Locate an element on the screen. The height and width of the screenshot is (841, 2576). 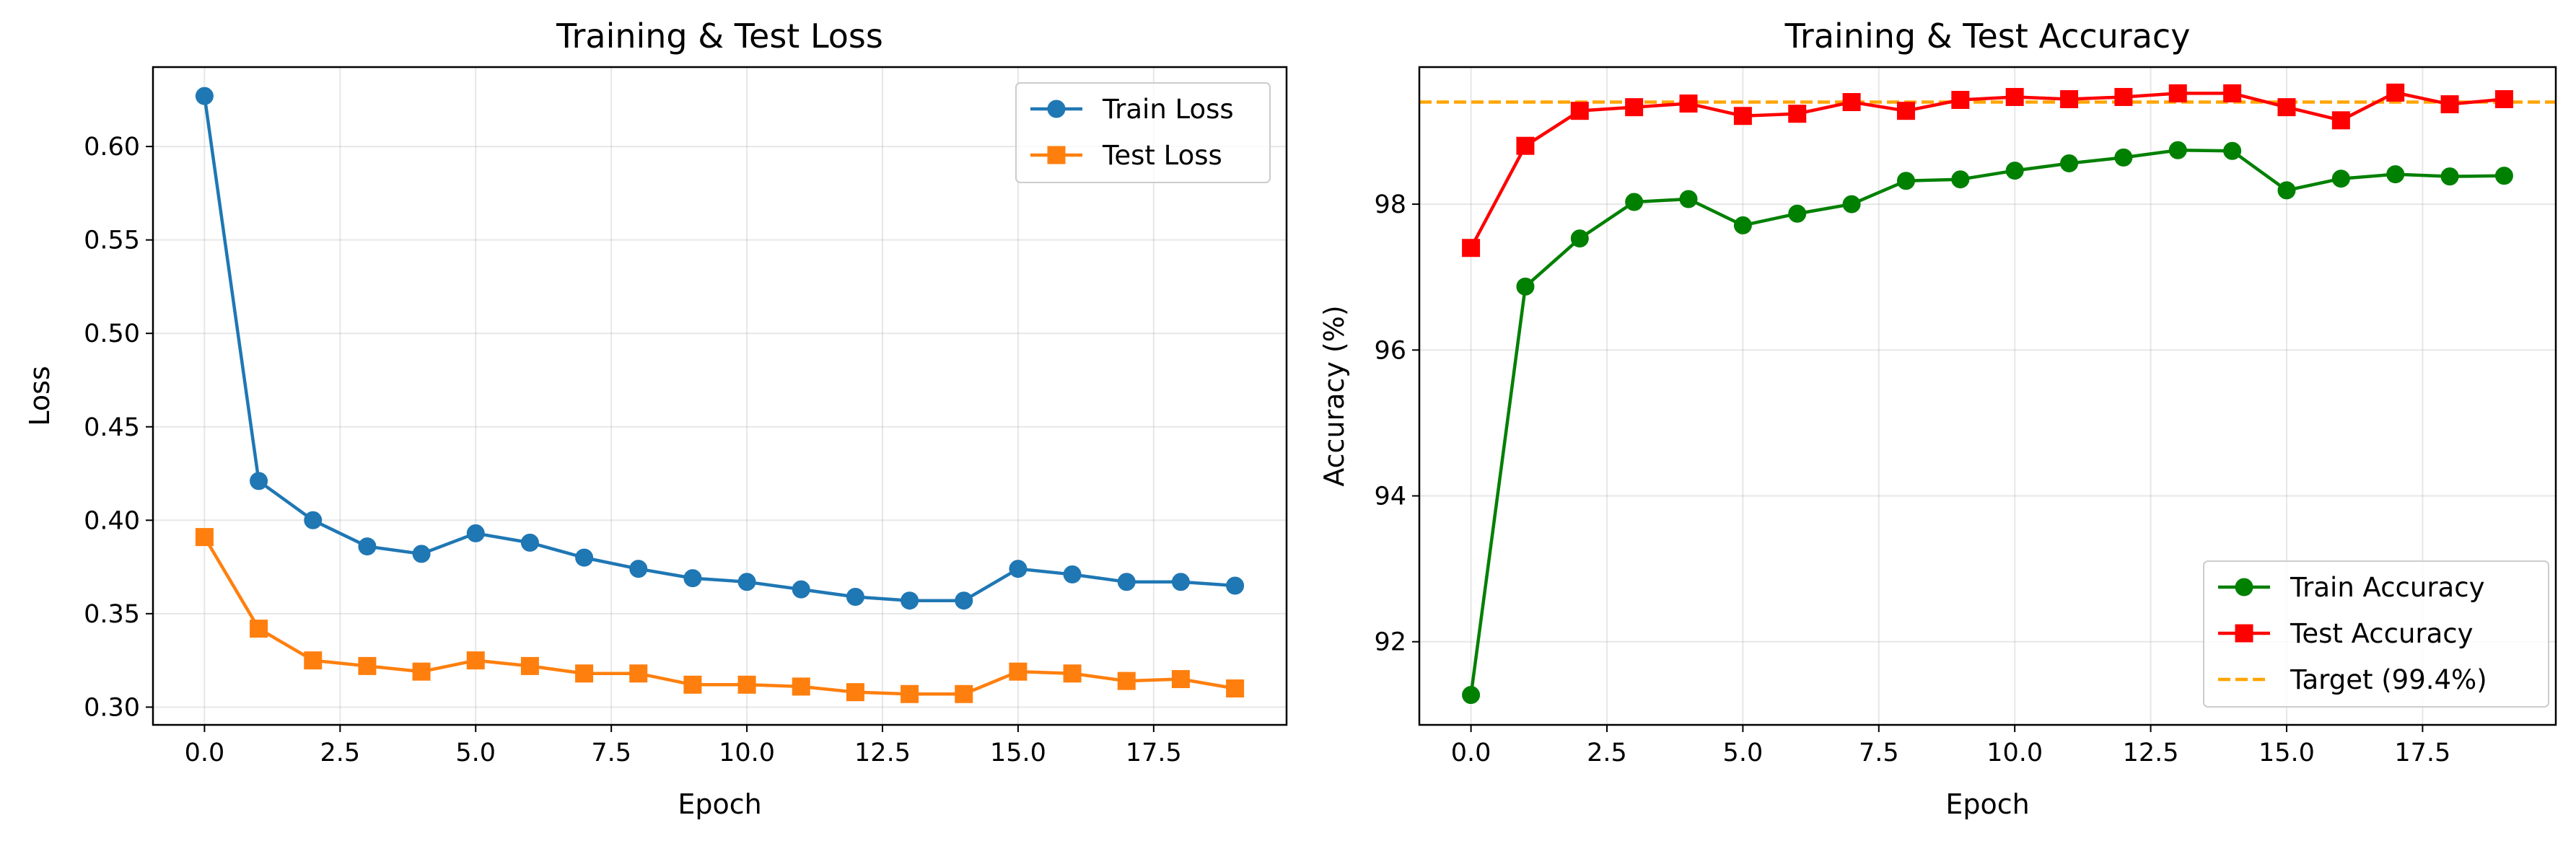
chart-title: Training & Test Loss is located at coordinates (719, 36).